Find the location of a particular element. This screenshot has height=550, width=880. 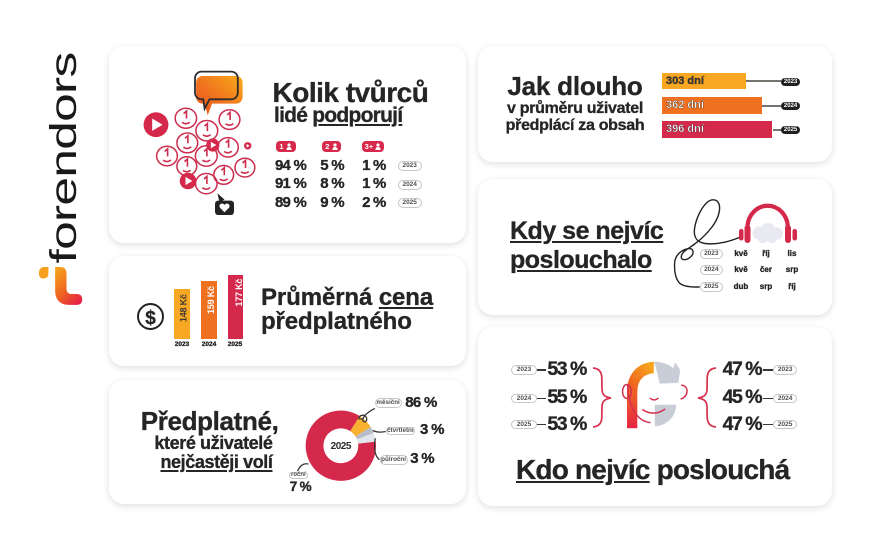

svg-text: 2025 is located at coordinates (341, 446).